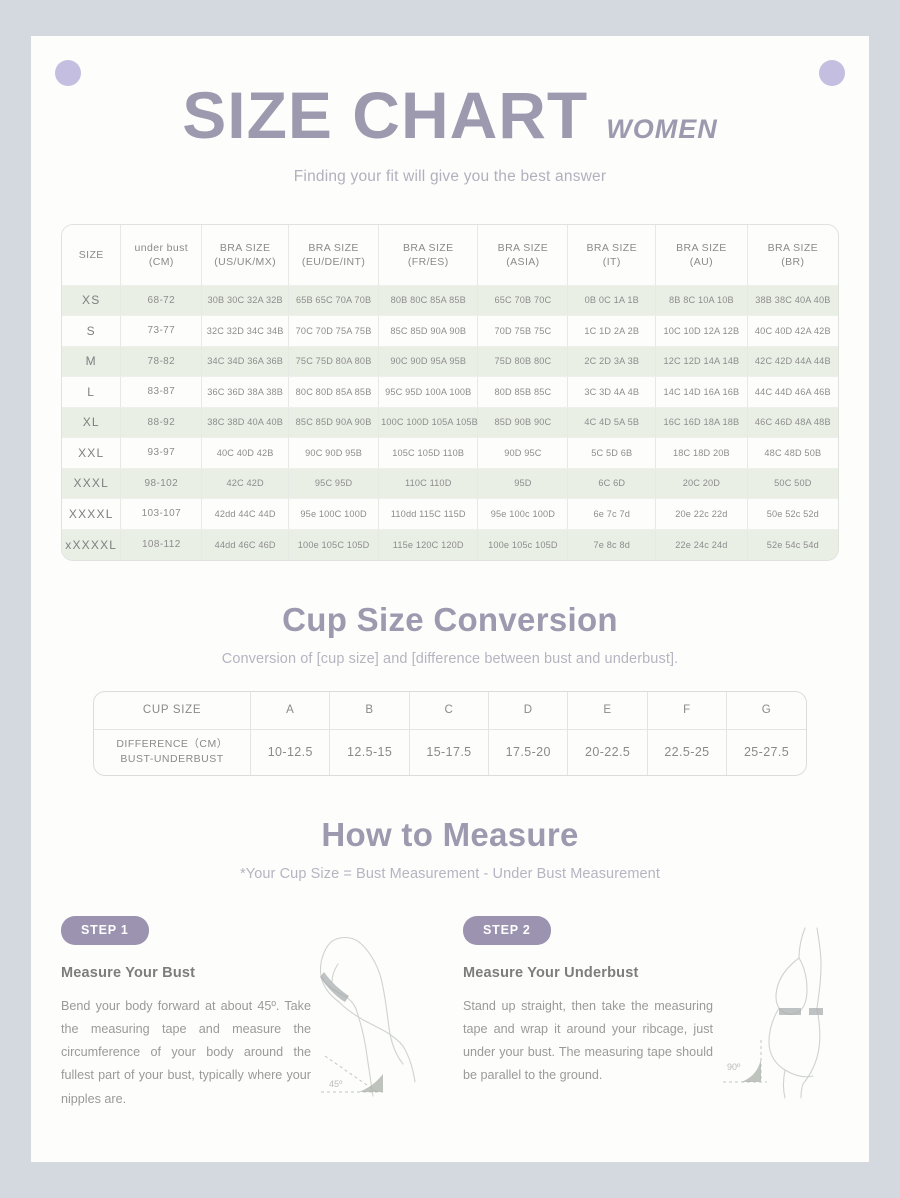  What do you see at coordinates (612, 483) in the screenshot?
I see `size-cell-it: 6C 6D` at bounding box center [612, 483].